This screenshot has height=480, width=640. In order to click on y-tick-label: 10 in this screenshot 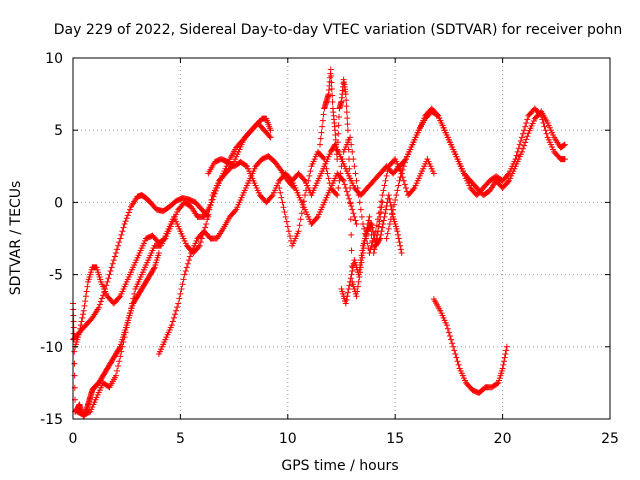, I will do `click(54, 59)`.